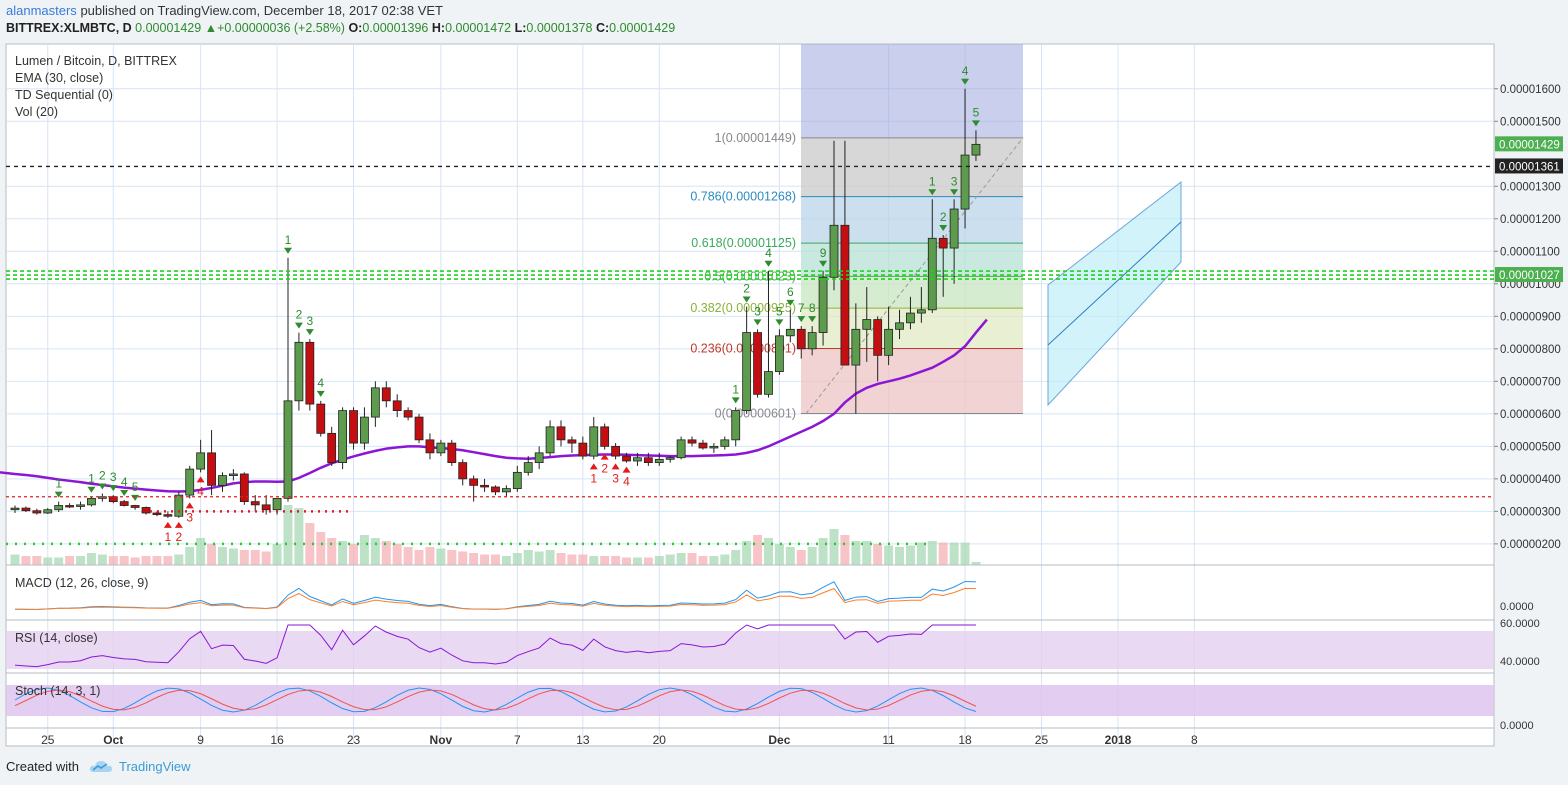  I want to click on y-tick-label: 0.00000200, so click(1530, 545).